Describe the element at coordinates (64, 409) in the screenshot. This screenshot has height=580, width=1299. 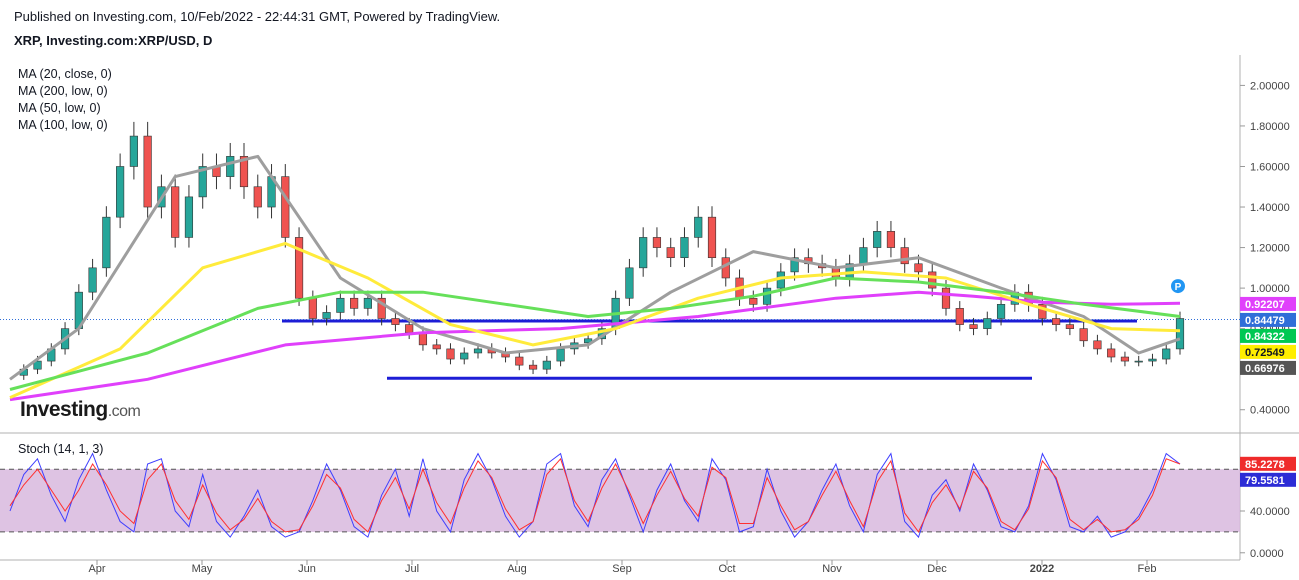
I see `logo-main: Investing` at that location.